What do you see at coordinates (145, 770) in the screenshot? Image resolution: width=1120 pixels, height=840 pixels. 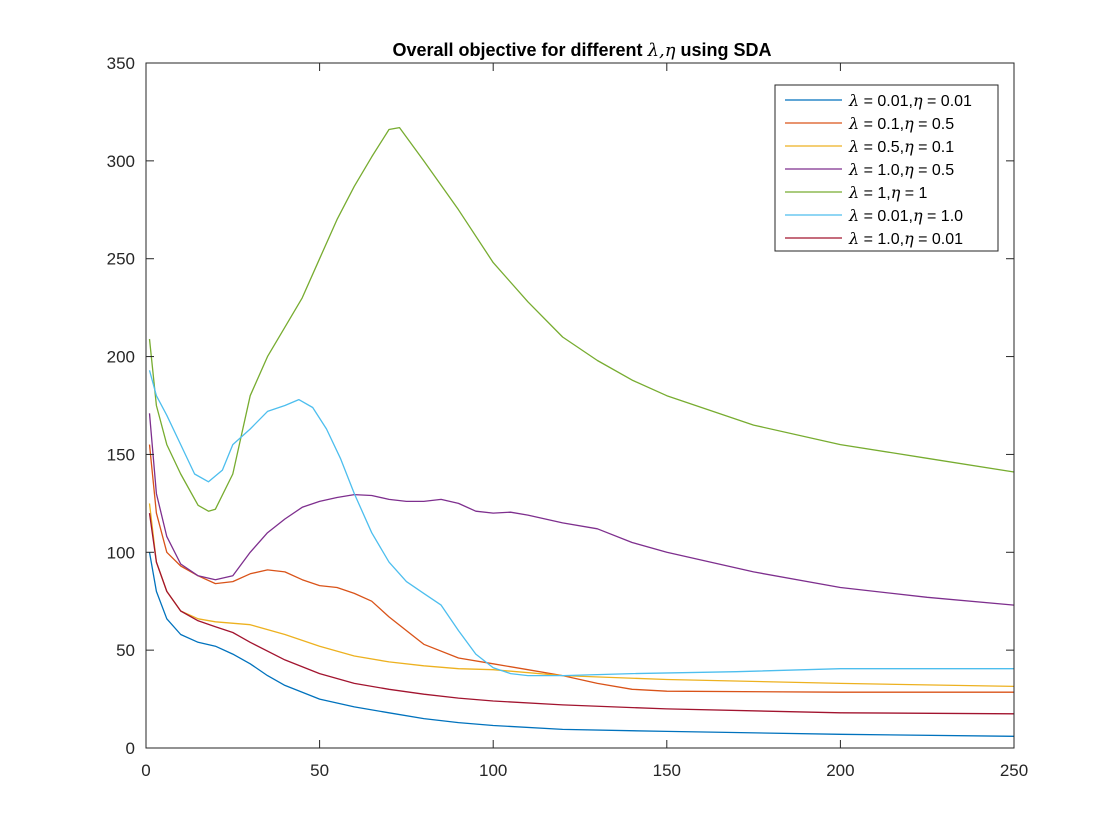 I see `x-tick-label: 0` at bounding box center [145, 770].